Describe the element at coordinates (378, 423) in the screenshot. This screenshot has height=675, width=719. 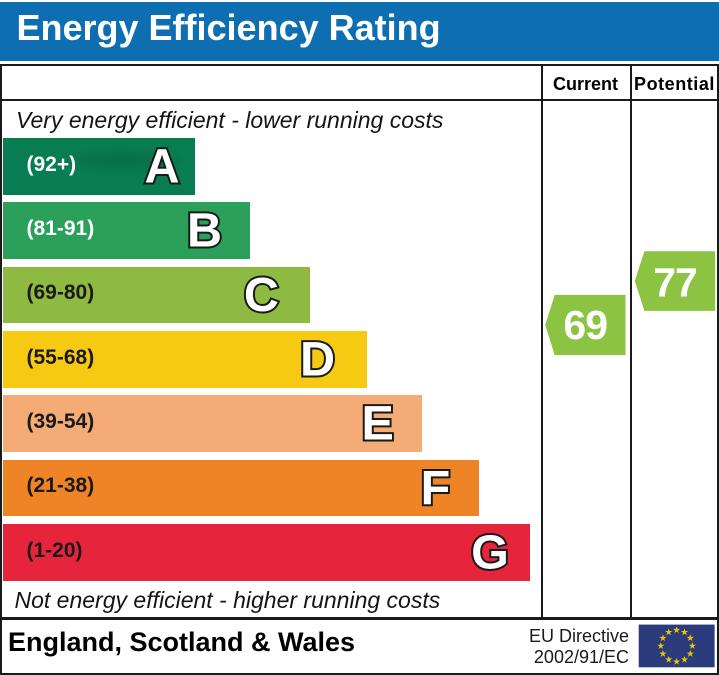
I see `svg-text: E` at that location.